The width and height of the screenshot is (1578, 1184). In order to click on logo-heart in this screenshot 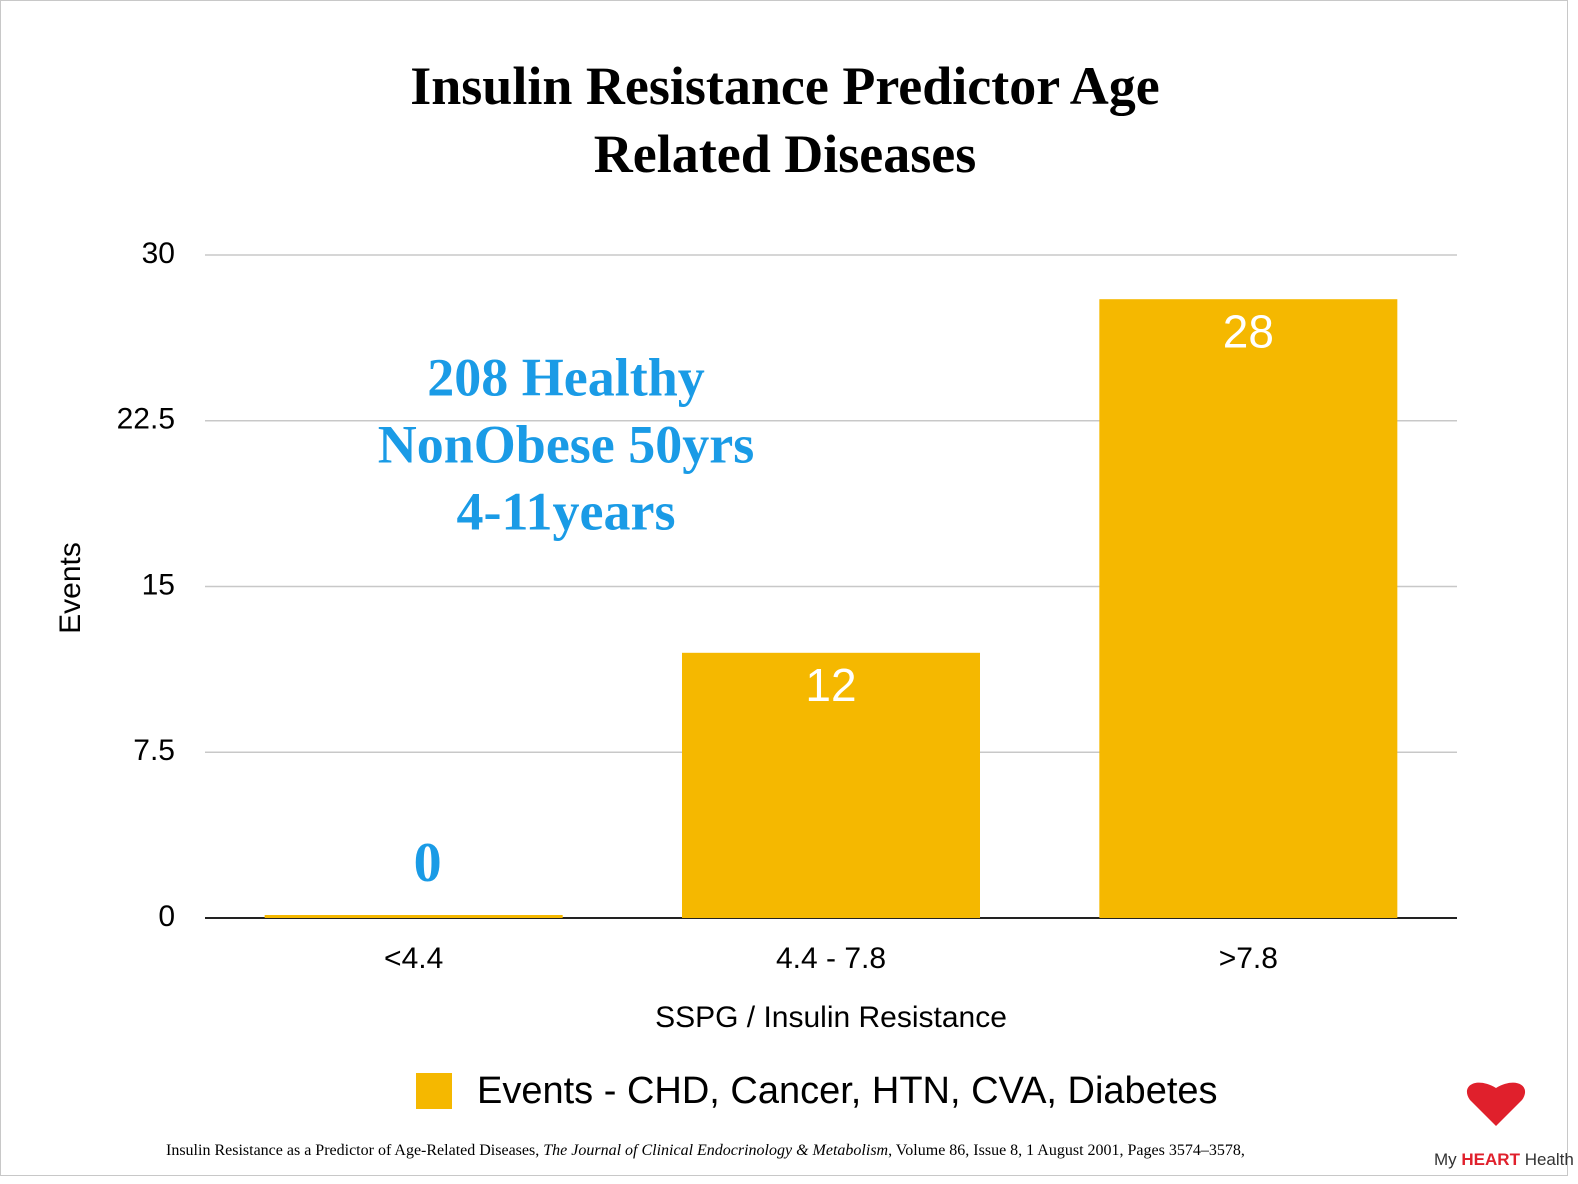, I will do `click(1496, 1104)`.